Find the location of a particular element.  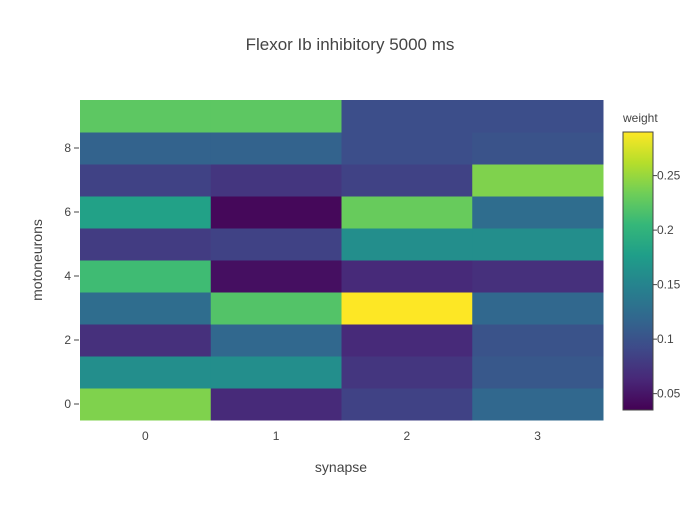

y-tick-label: 6 is located at coordinates (67, 212).